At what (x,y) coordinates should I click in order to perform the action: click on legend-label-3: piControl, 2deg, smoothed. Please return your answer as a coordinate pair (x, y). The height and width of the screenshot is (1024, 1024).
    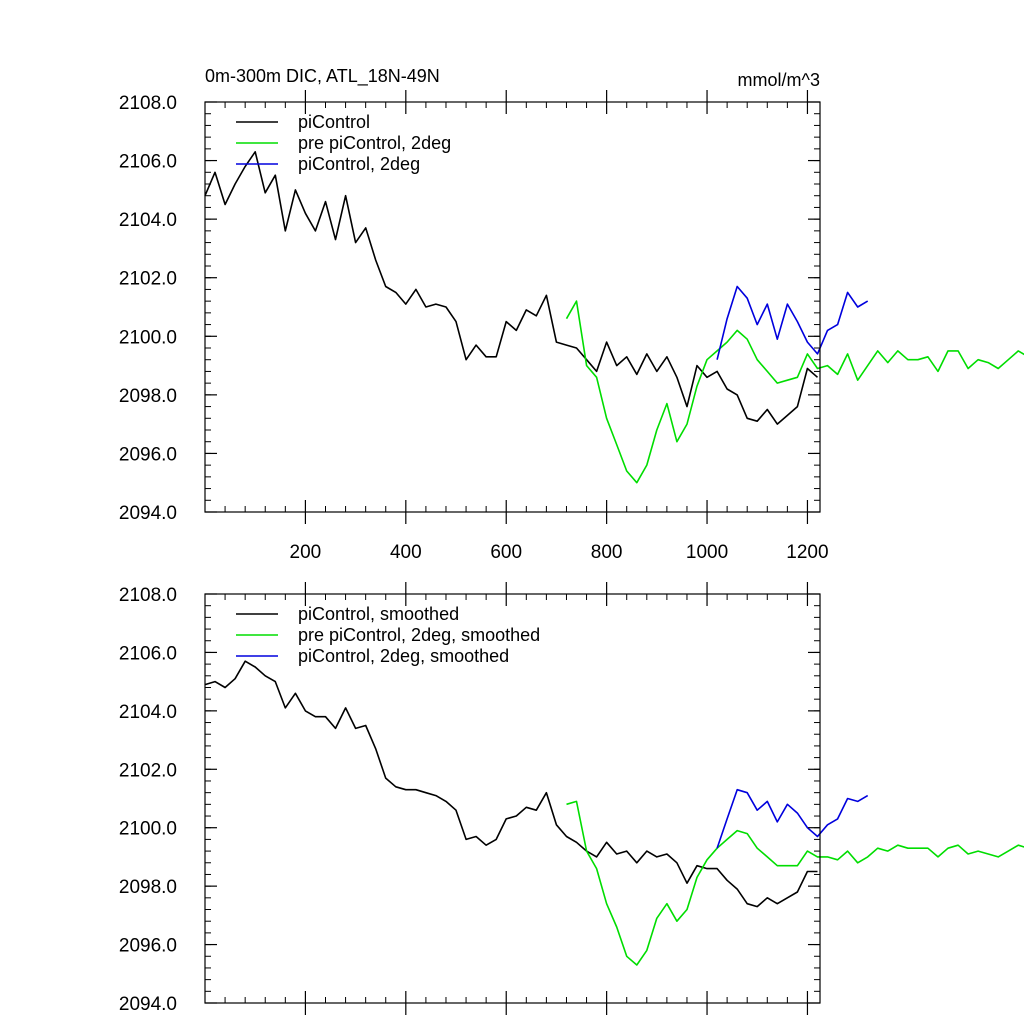
    Looking at the image, I should click on (403, 656).